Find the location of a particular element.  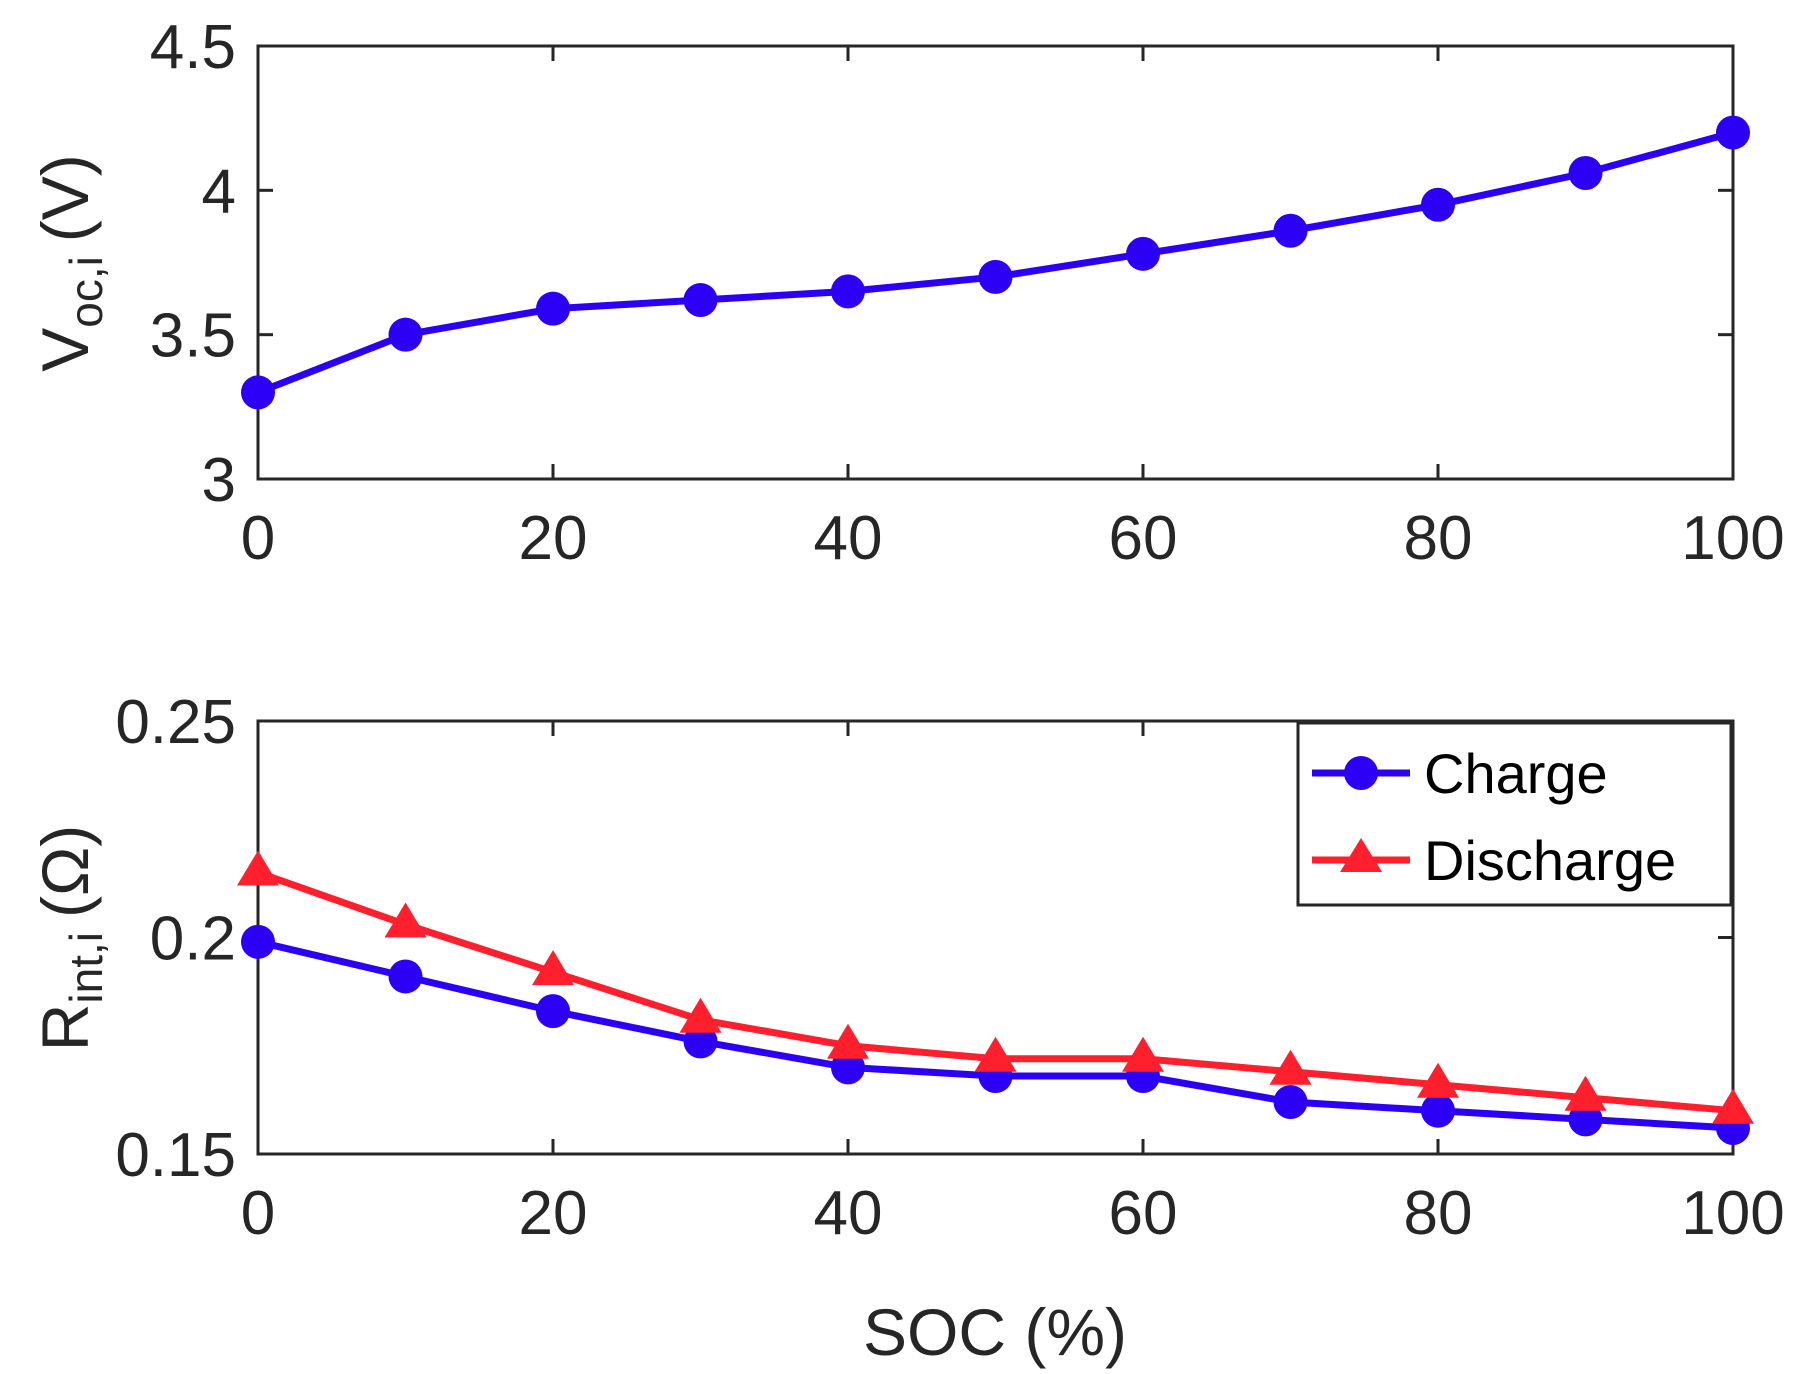

rint-x-tick-label: 40 is located at coordinates (848, 1213).